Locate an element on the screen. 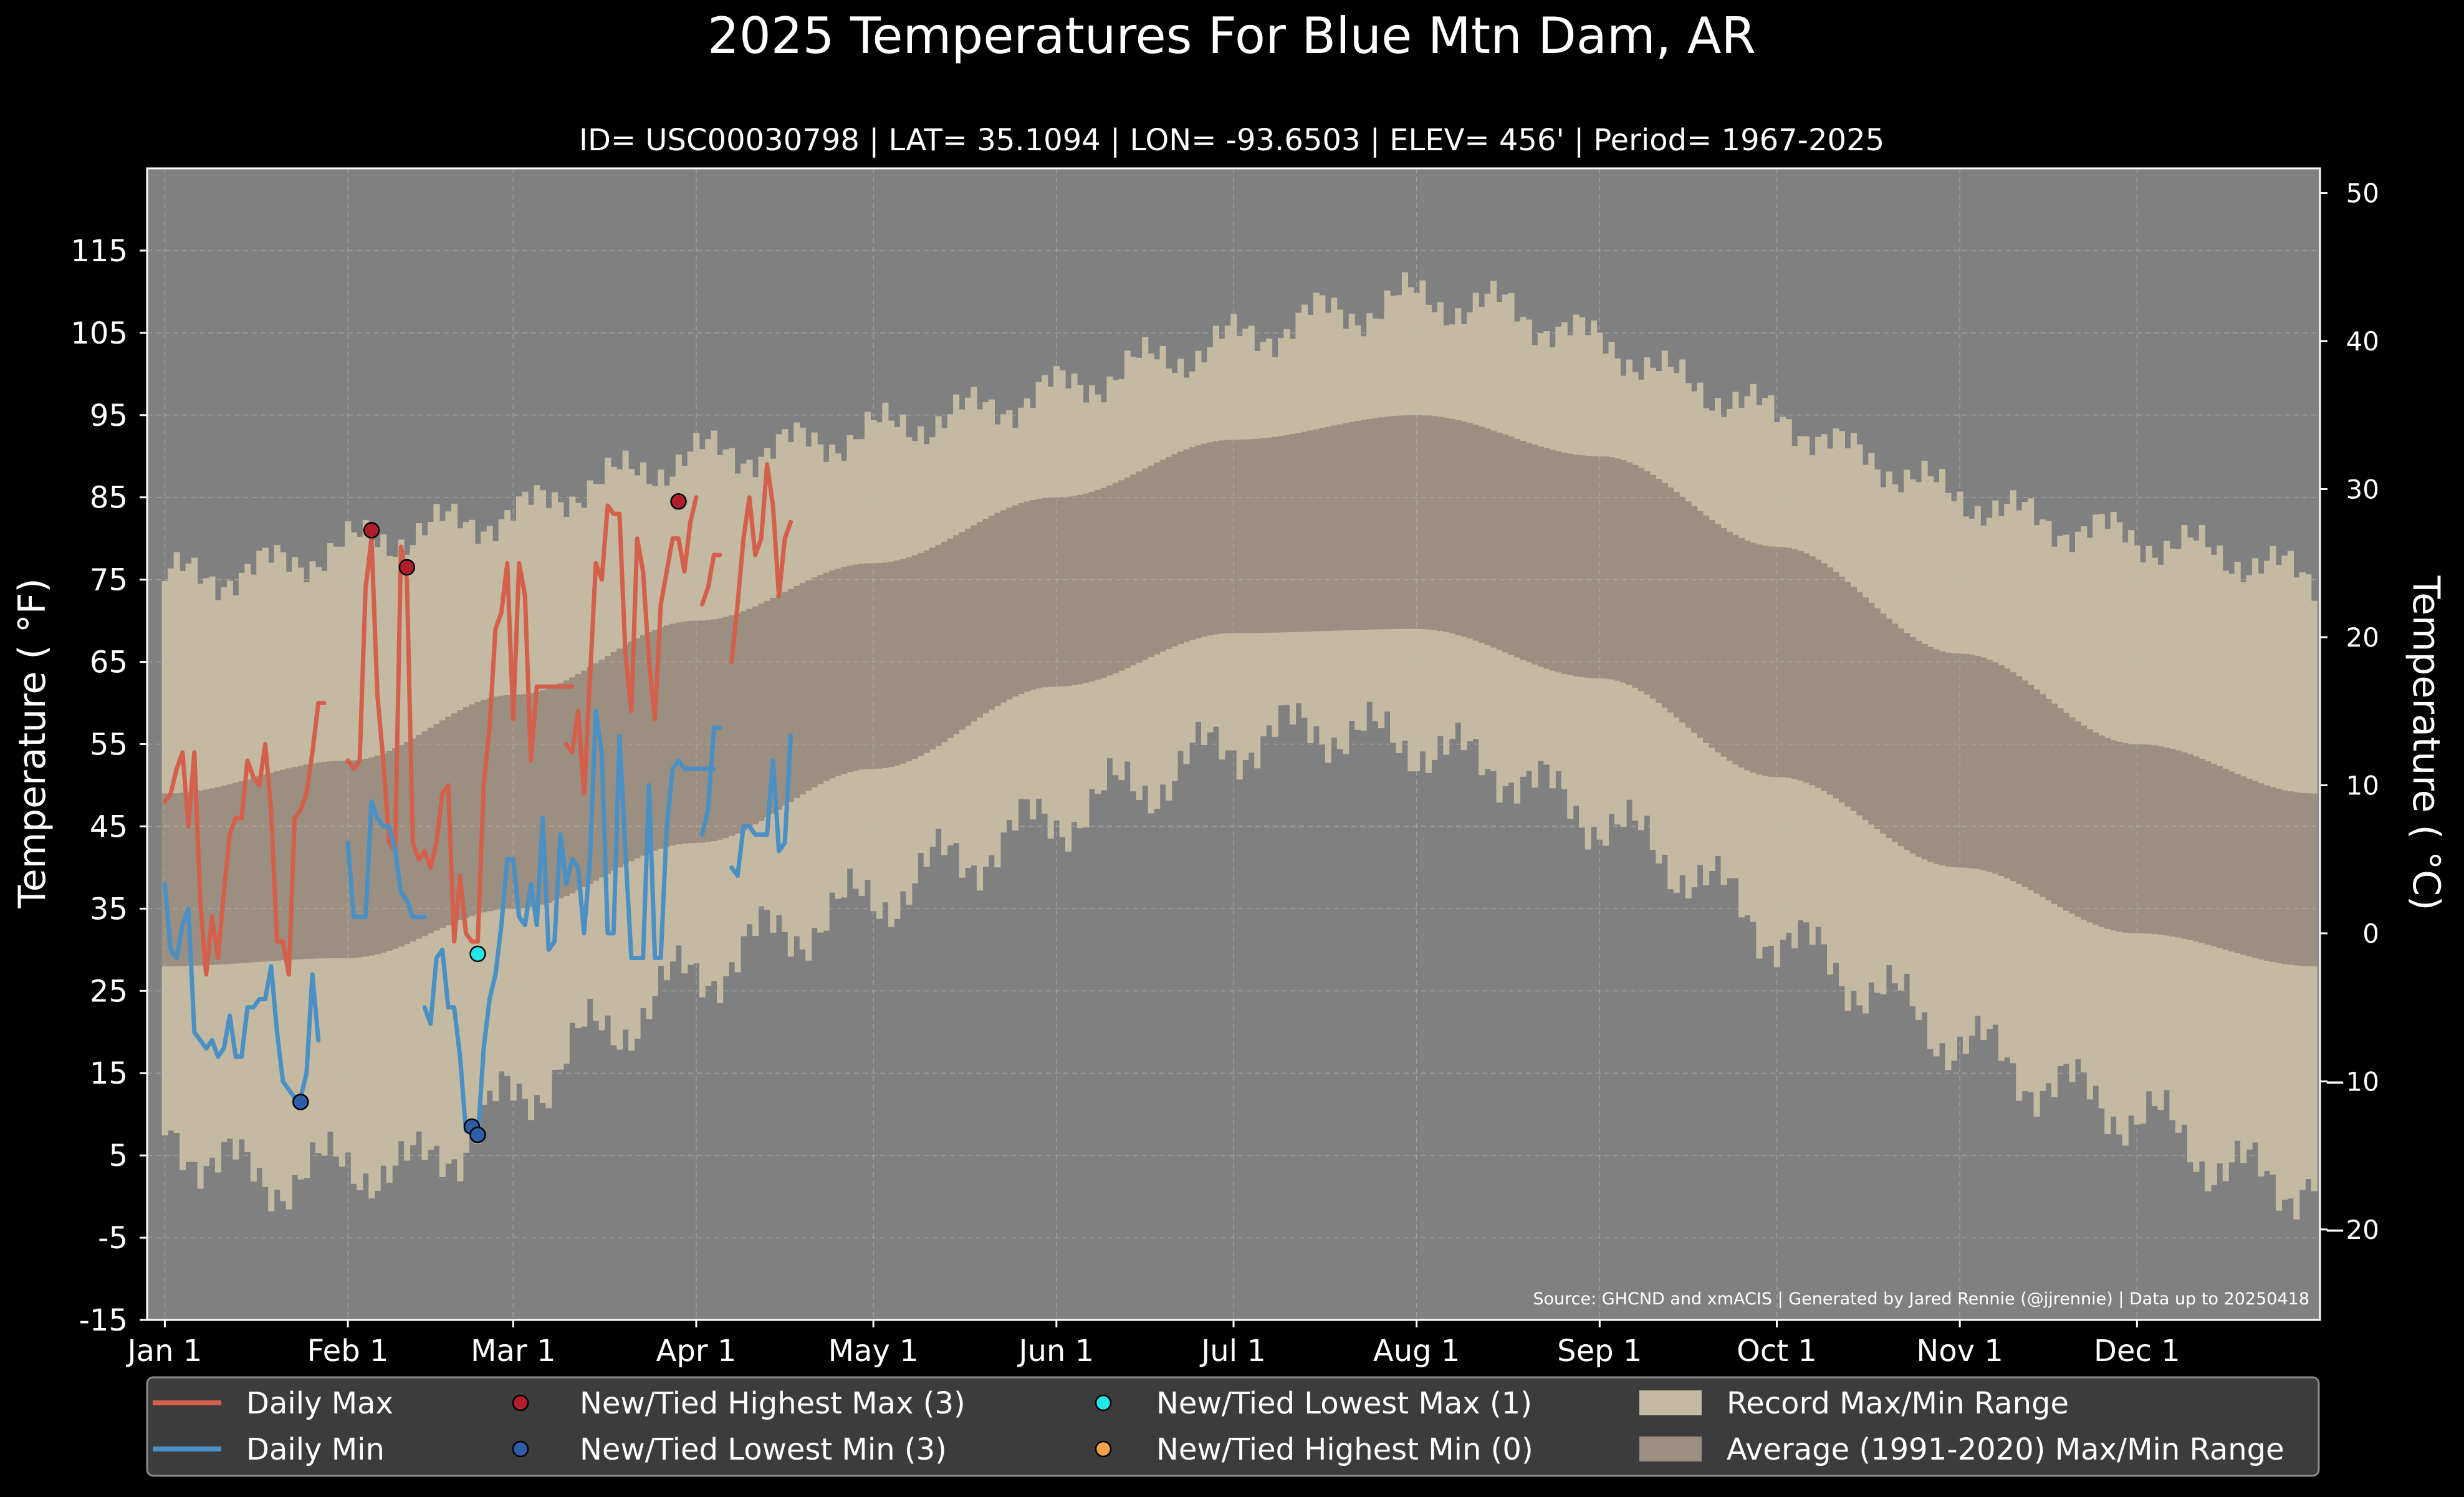 This screenshot has width=2464, height=1497. x-tick-label: May 1 is located at coordinates (873, 1351).